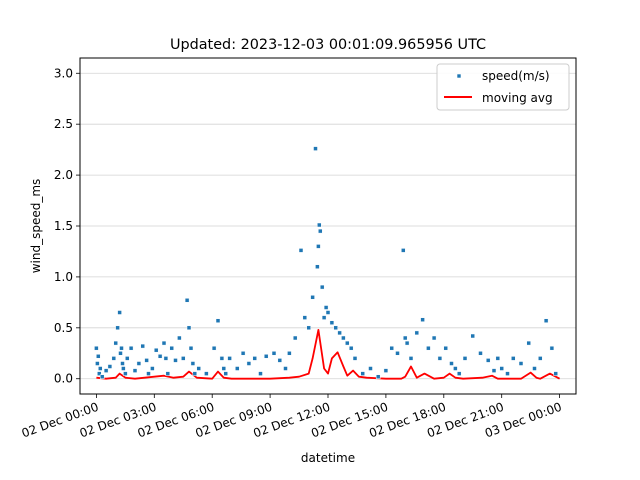 Image resolution: width=640 pixels, height=480 pixels. Describe the element at coordinates (36, 226) in the screenshot. I see `y-axis-label: wind_speed_ms` at that location.